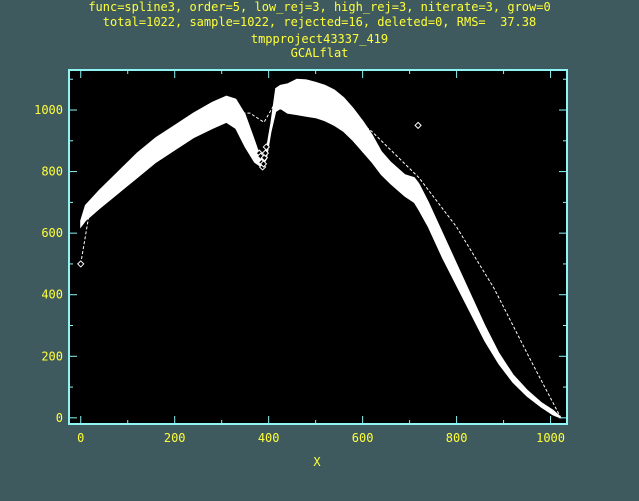  What do you see at coordinates (52, 172) in the screenshot?
I see `y-tick-label: 800` at bounding box center [52, 172].